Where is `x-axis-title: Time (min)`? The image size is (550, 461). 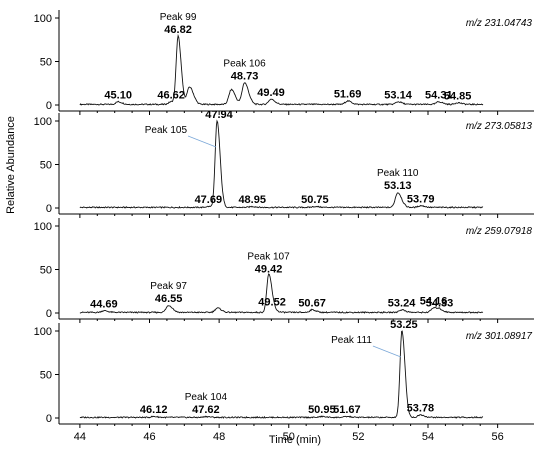
x-axis-title: Time (min) is located at coordinates (295, 440).